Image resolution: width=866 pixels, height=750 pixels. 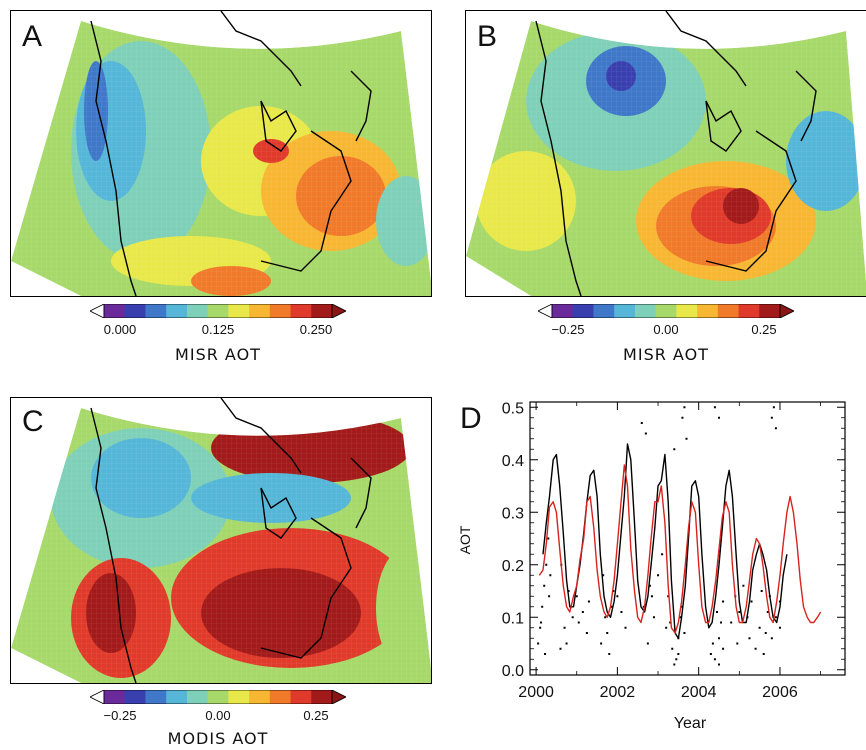 I want to click on x-tick-label: 2004, so click(x=699, y=692).